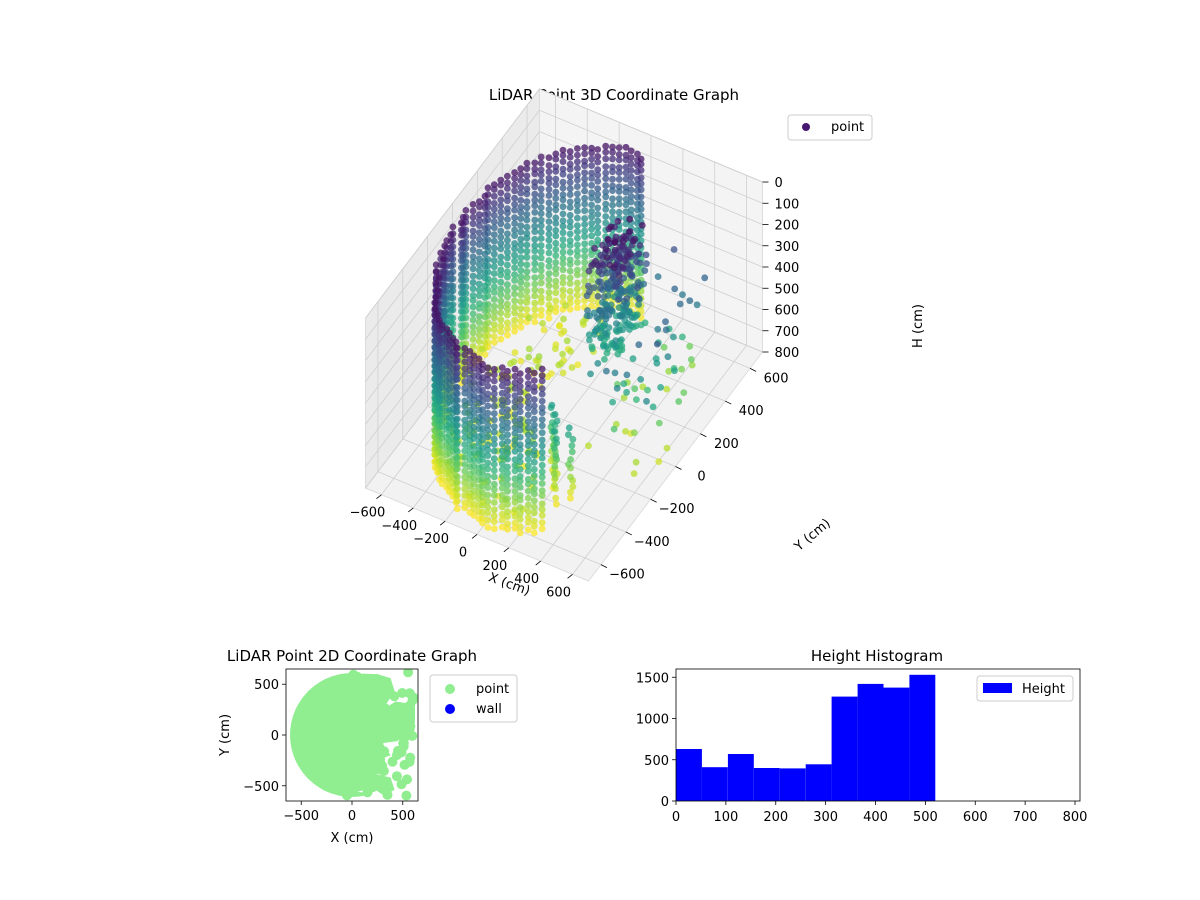  Describe the element at coordinates (275, 736) in the screenshot. I see `y2d-tick-label: 0` at that location.